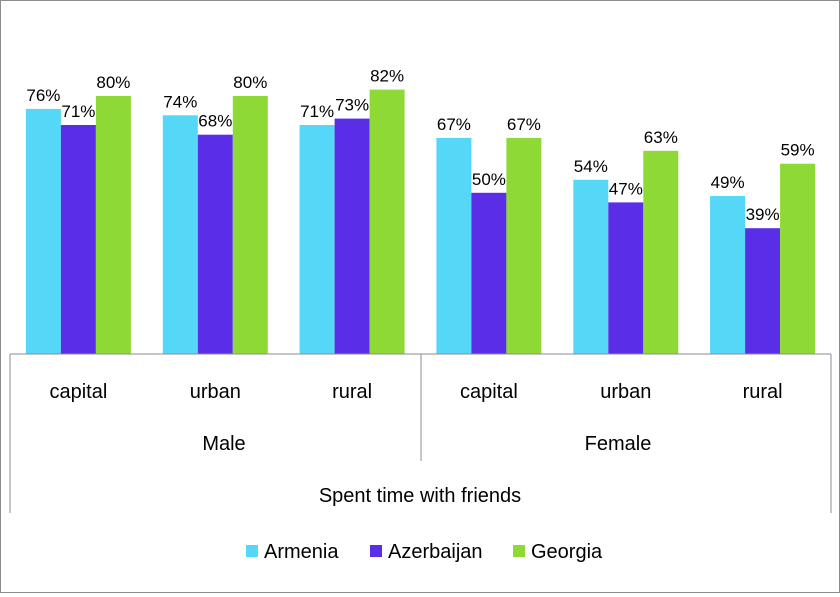 The image size is (840, 597). What do you see at coordinates (420, 496) in the screenshot?
I see `outer-group-label: Spent time with friends` at bounding box center [420, 496].